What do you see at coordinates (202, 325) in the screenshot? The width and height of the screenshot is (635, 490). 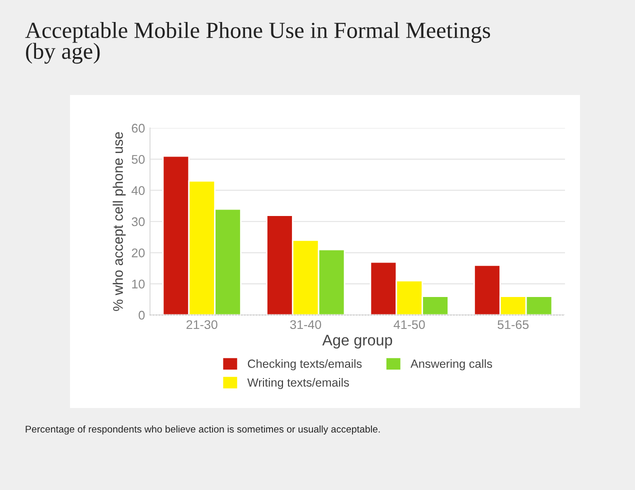 I see `x-tick-label: 21-30` at bounding box center [202, 325].